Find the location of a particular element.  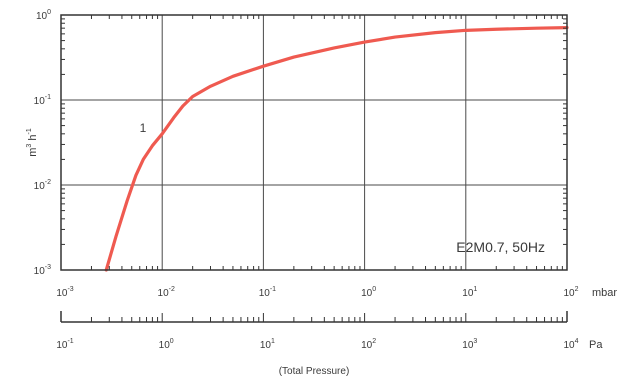

y-tick-label: 10⁻² is located at coordinates (42, 185).